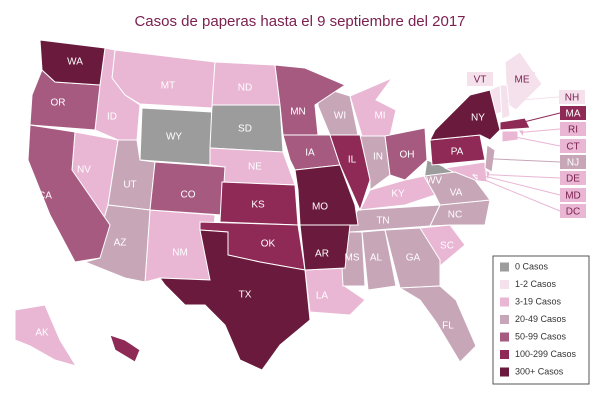 The height and width of the screenshot is (400, 600). I want to click on state-label: NV, so click(84, 170).